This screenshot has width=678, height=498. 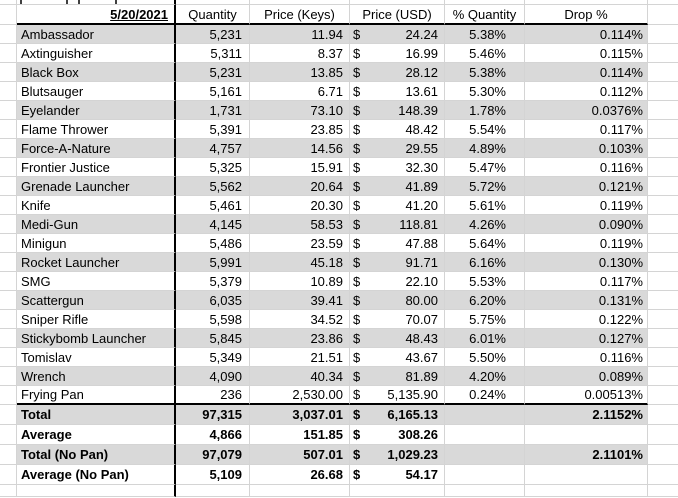 What do you see at coordinates (96, 415) in the screenshot?
I see `cell-item-name: Total` at bounding box center [96, 415].